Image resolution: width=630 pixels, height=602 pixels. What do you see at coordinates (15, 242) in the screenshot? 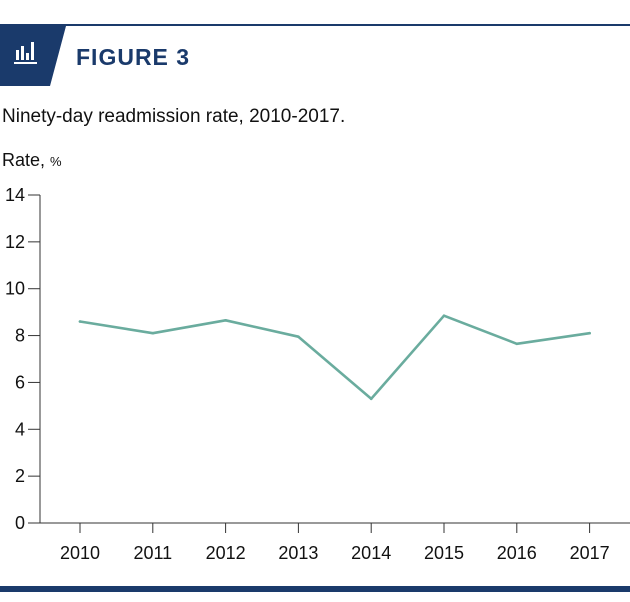
I see `y-tick-label: 12` at bounding box center [15, 242].